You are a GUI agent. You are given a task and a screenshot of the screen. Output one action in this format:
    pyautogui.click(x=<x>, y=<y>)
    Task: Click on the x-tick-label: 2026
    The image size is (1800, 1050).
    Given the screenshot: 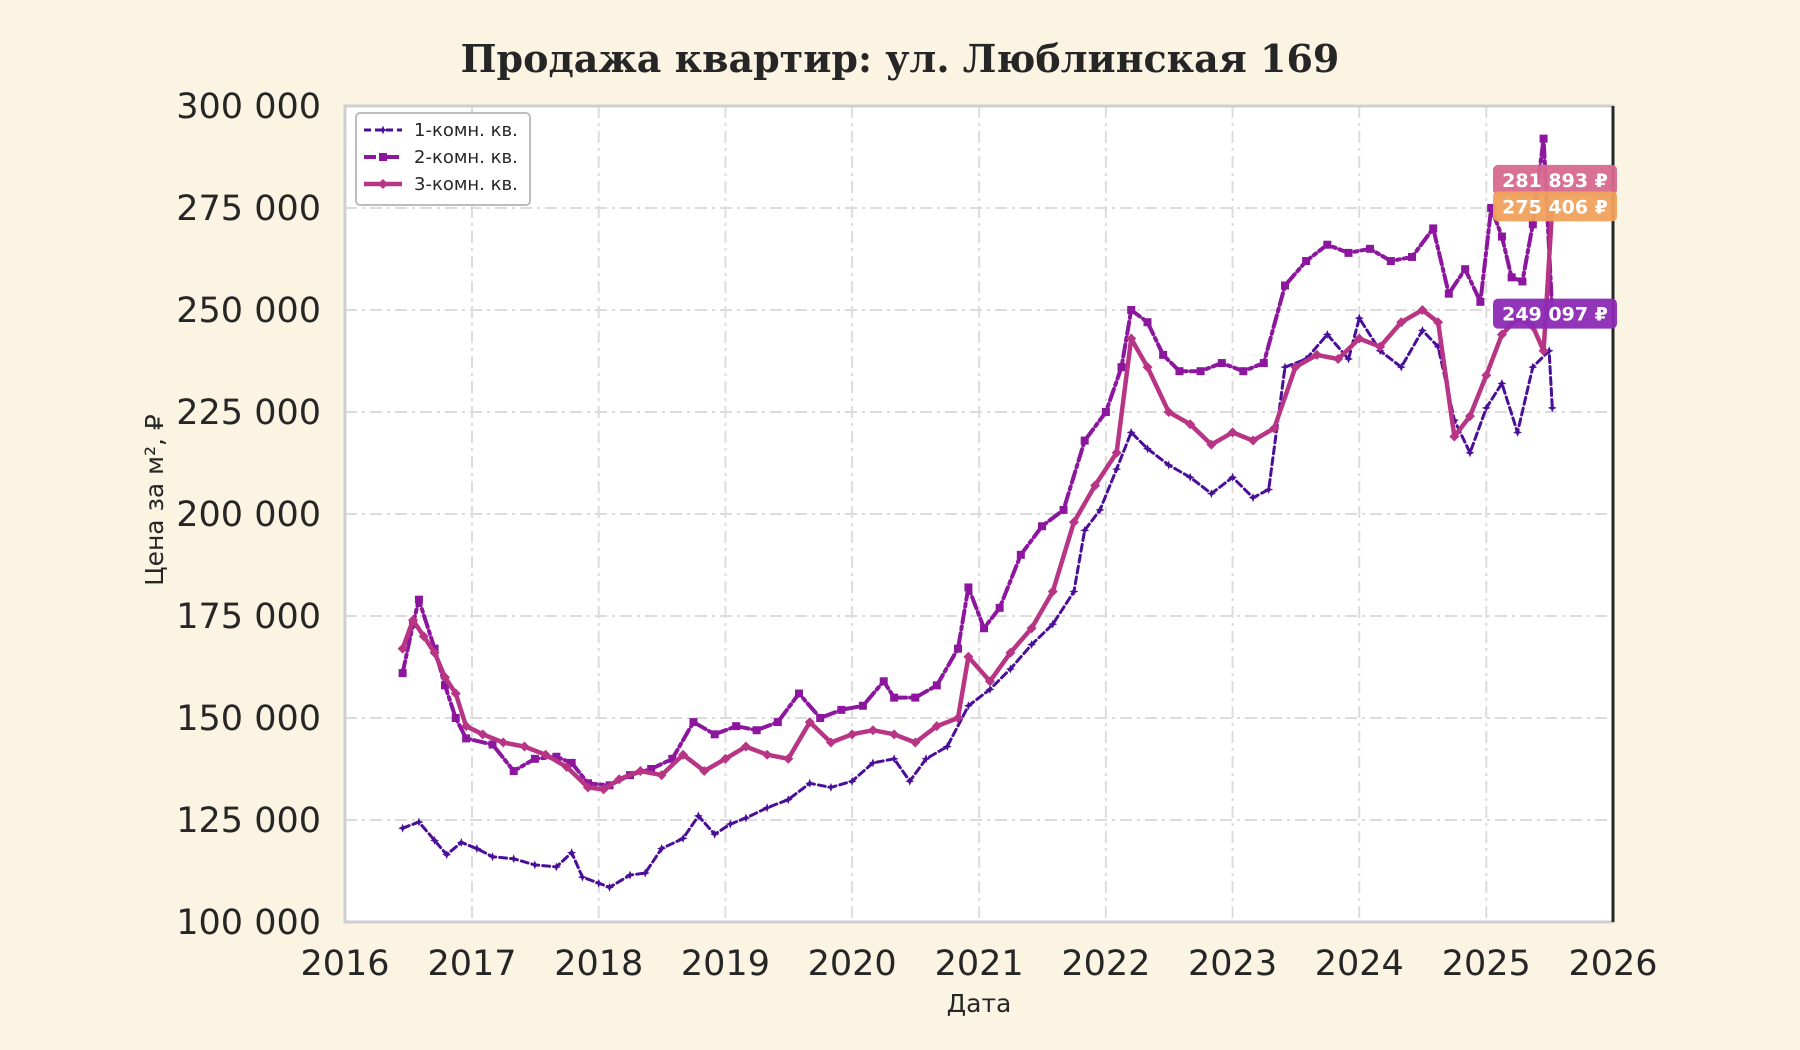 What is the action you would take?
    pyautogui.click(x=1612, y=964)
    